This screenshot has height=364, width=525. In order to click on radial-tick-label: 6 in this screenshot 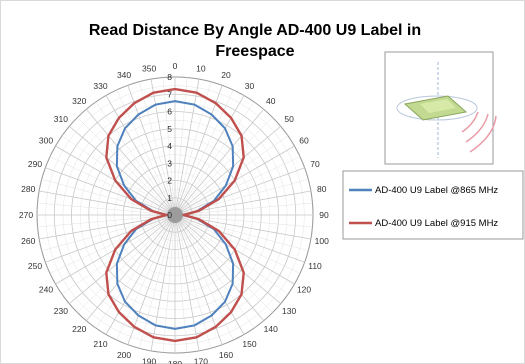, I will do `click(169, 112)`.